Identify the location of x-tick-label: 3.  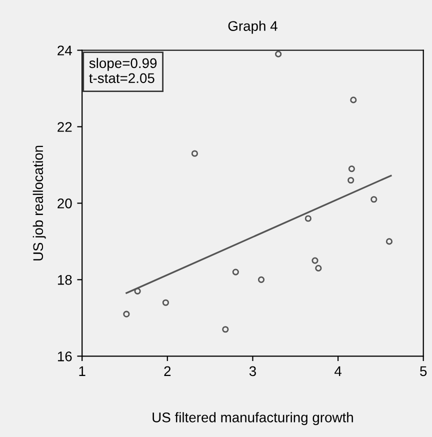
(252, 371).